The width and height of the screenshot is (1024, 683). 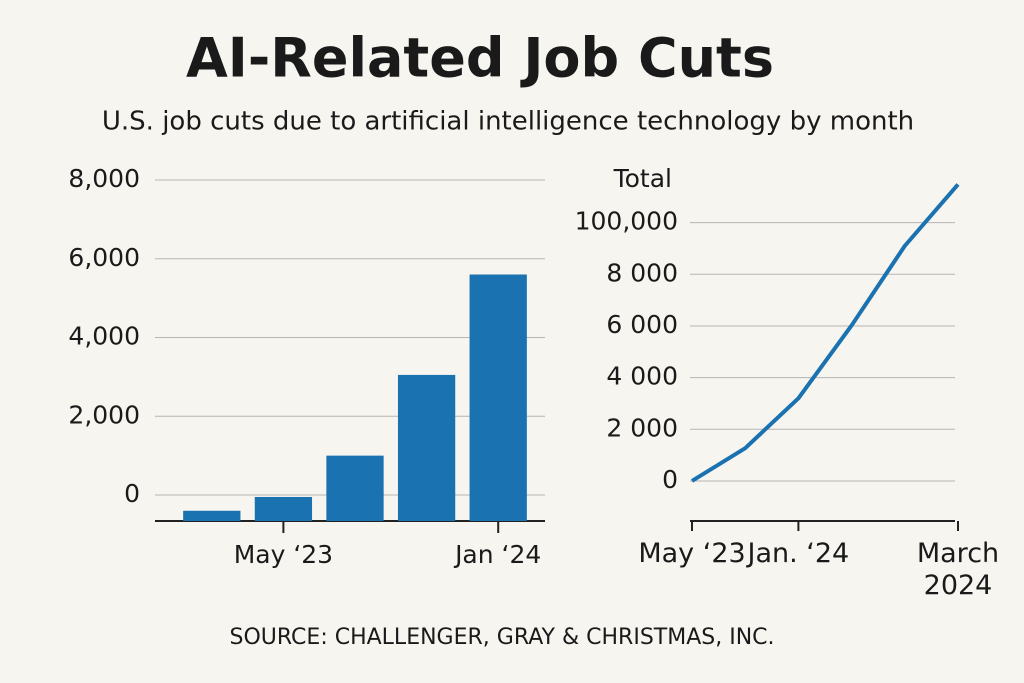 I want to click on y-tick-label: 2,000, so click(x=104, y=414).